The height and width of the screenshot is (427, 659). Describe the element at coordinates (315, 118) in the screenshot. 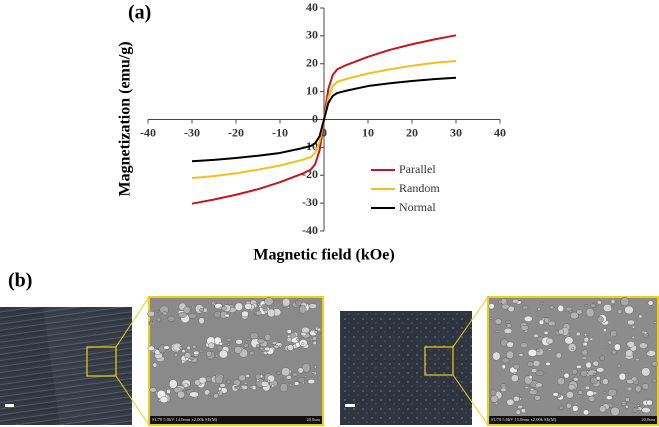

I see `y-tick-label: 0` at that location.